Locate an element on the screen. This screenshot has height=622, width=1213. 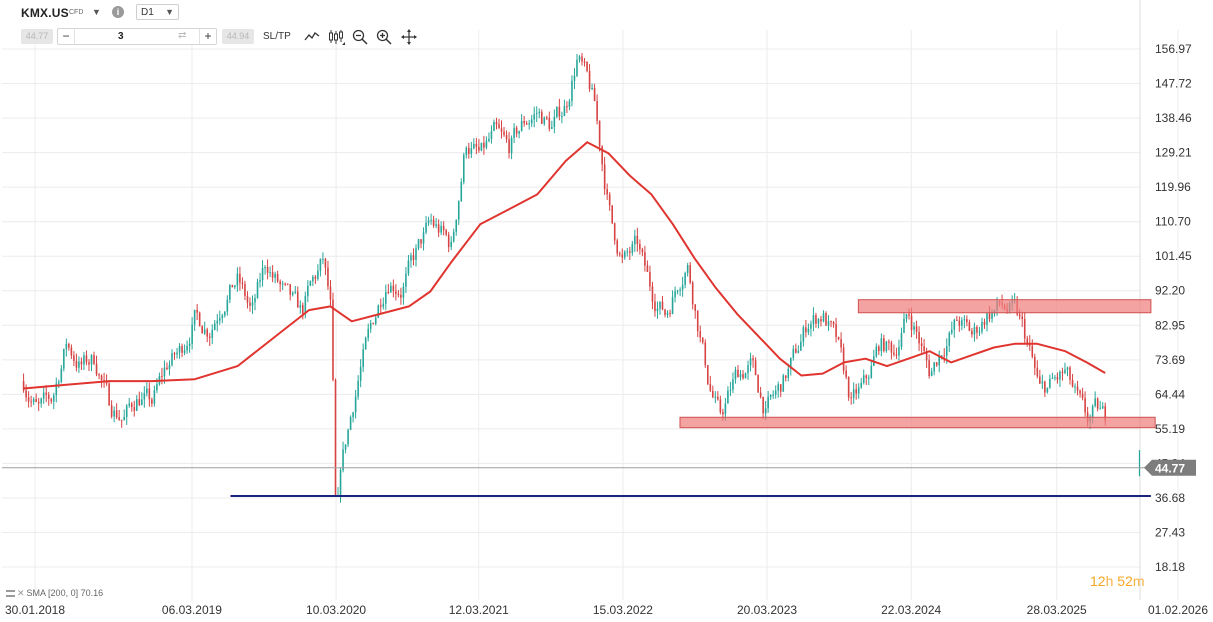
x-tick-label: 30.01.2018 is located at coordinates (35, 610).